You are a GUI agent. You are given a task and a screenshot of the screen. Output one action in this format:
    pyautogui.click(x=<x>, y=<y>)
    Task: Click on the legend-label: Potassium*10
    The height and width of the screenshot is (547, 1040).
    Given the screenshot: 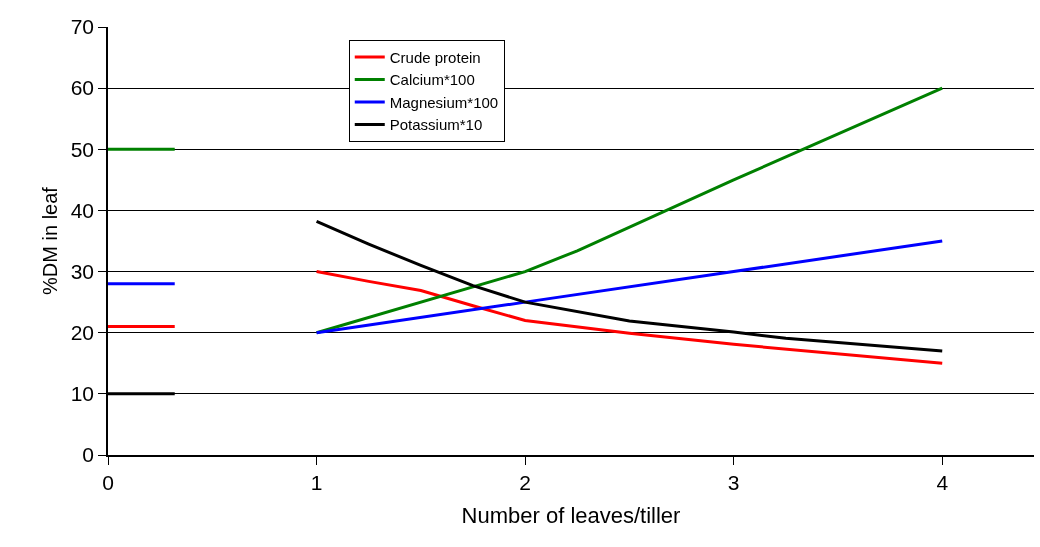 What is the action you would take?
    pyautogui.click(x=436, y=125)
    